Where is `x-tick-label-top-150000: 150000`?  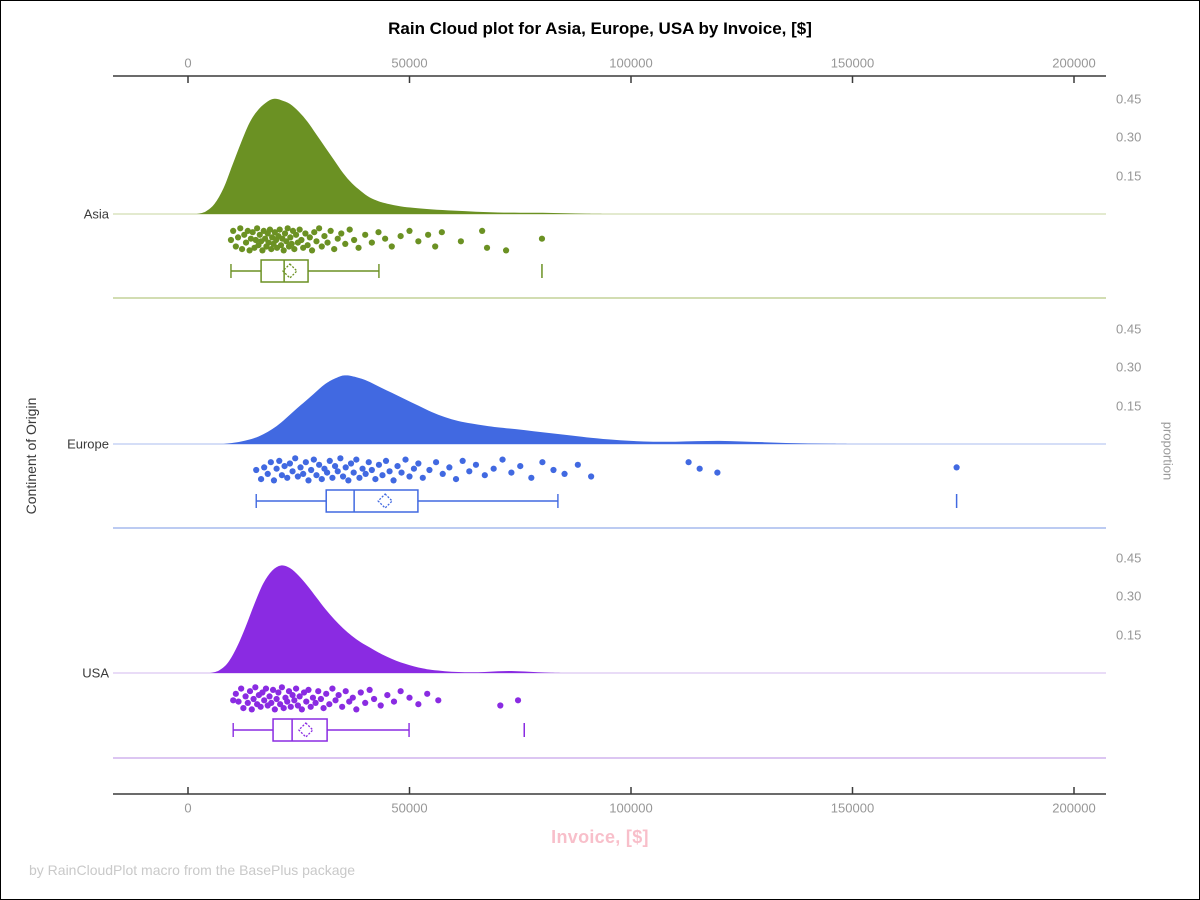 x-tick-label-top-150000: 150000 is located at coordinates (852, 63).